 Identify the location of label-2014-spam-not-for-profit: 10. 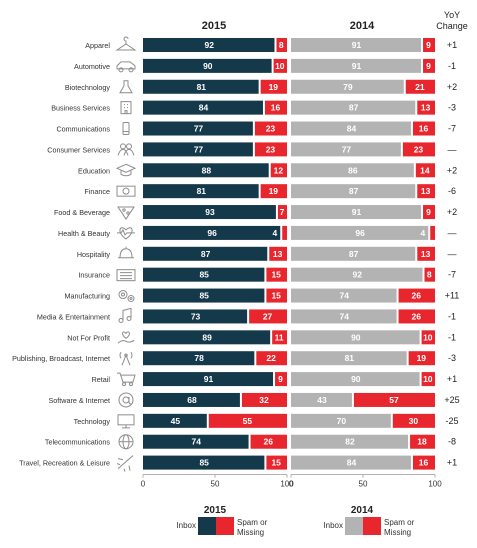
(428, 337).